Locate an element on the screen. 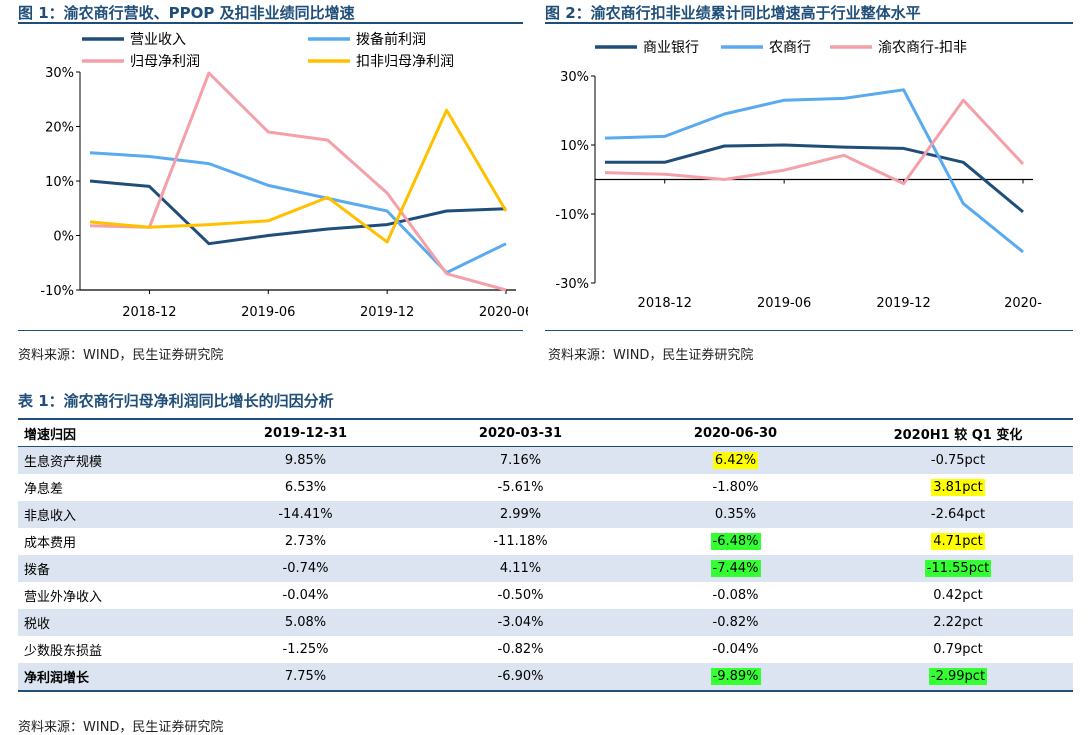  table-row: 净息差 6.53% -5.61% -1.80% 3.81pct is located at coordinates (545, 487).